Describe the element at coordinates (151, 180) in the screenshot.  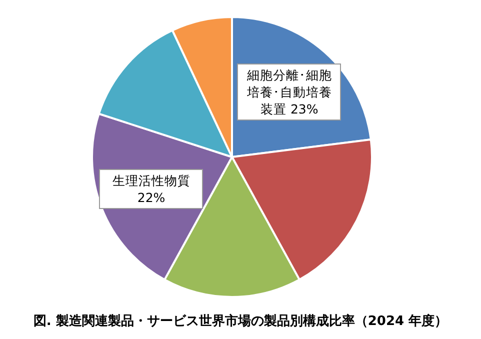
I see `slice-label: 生理活性物質` at that location.